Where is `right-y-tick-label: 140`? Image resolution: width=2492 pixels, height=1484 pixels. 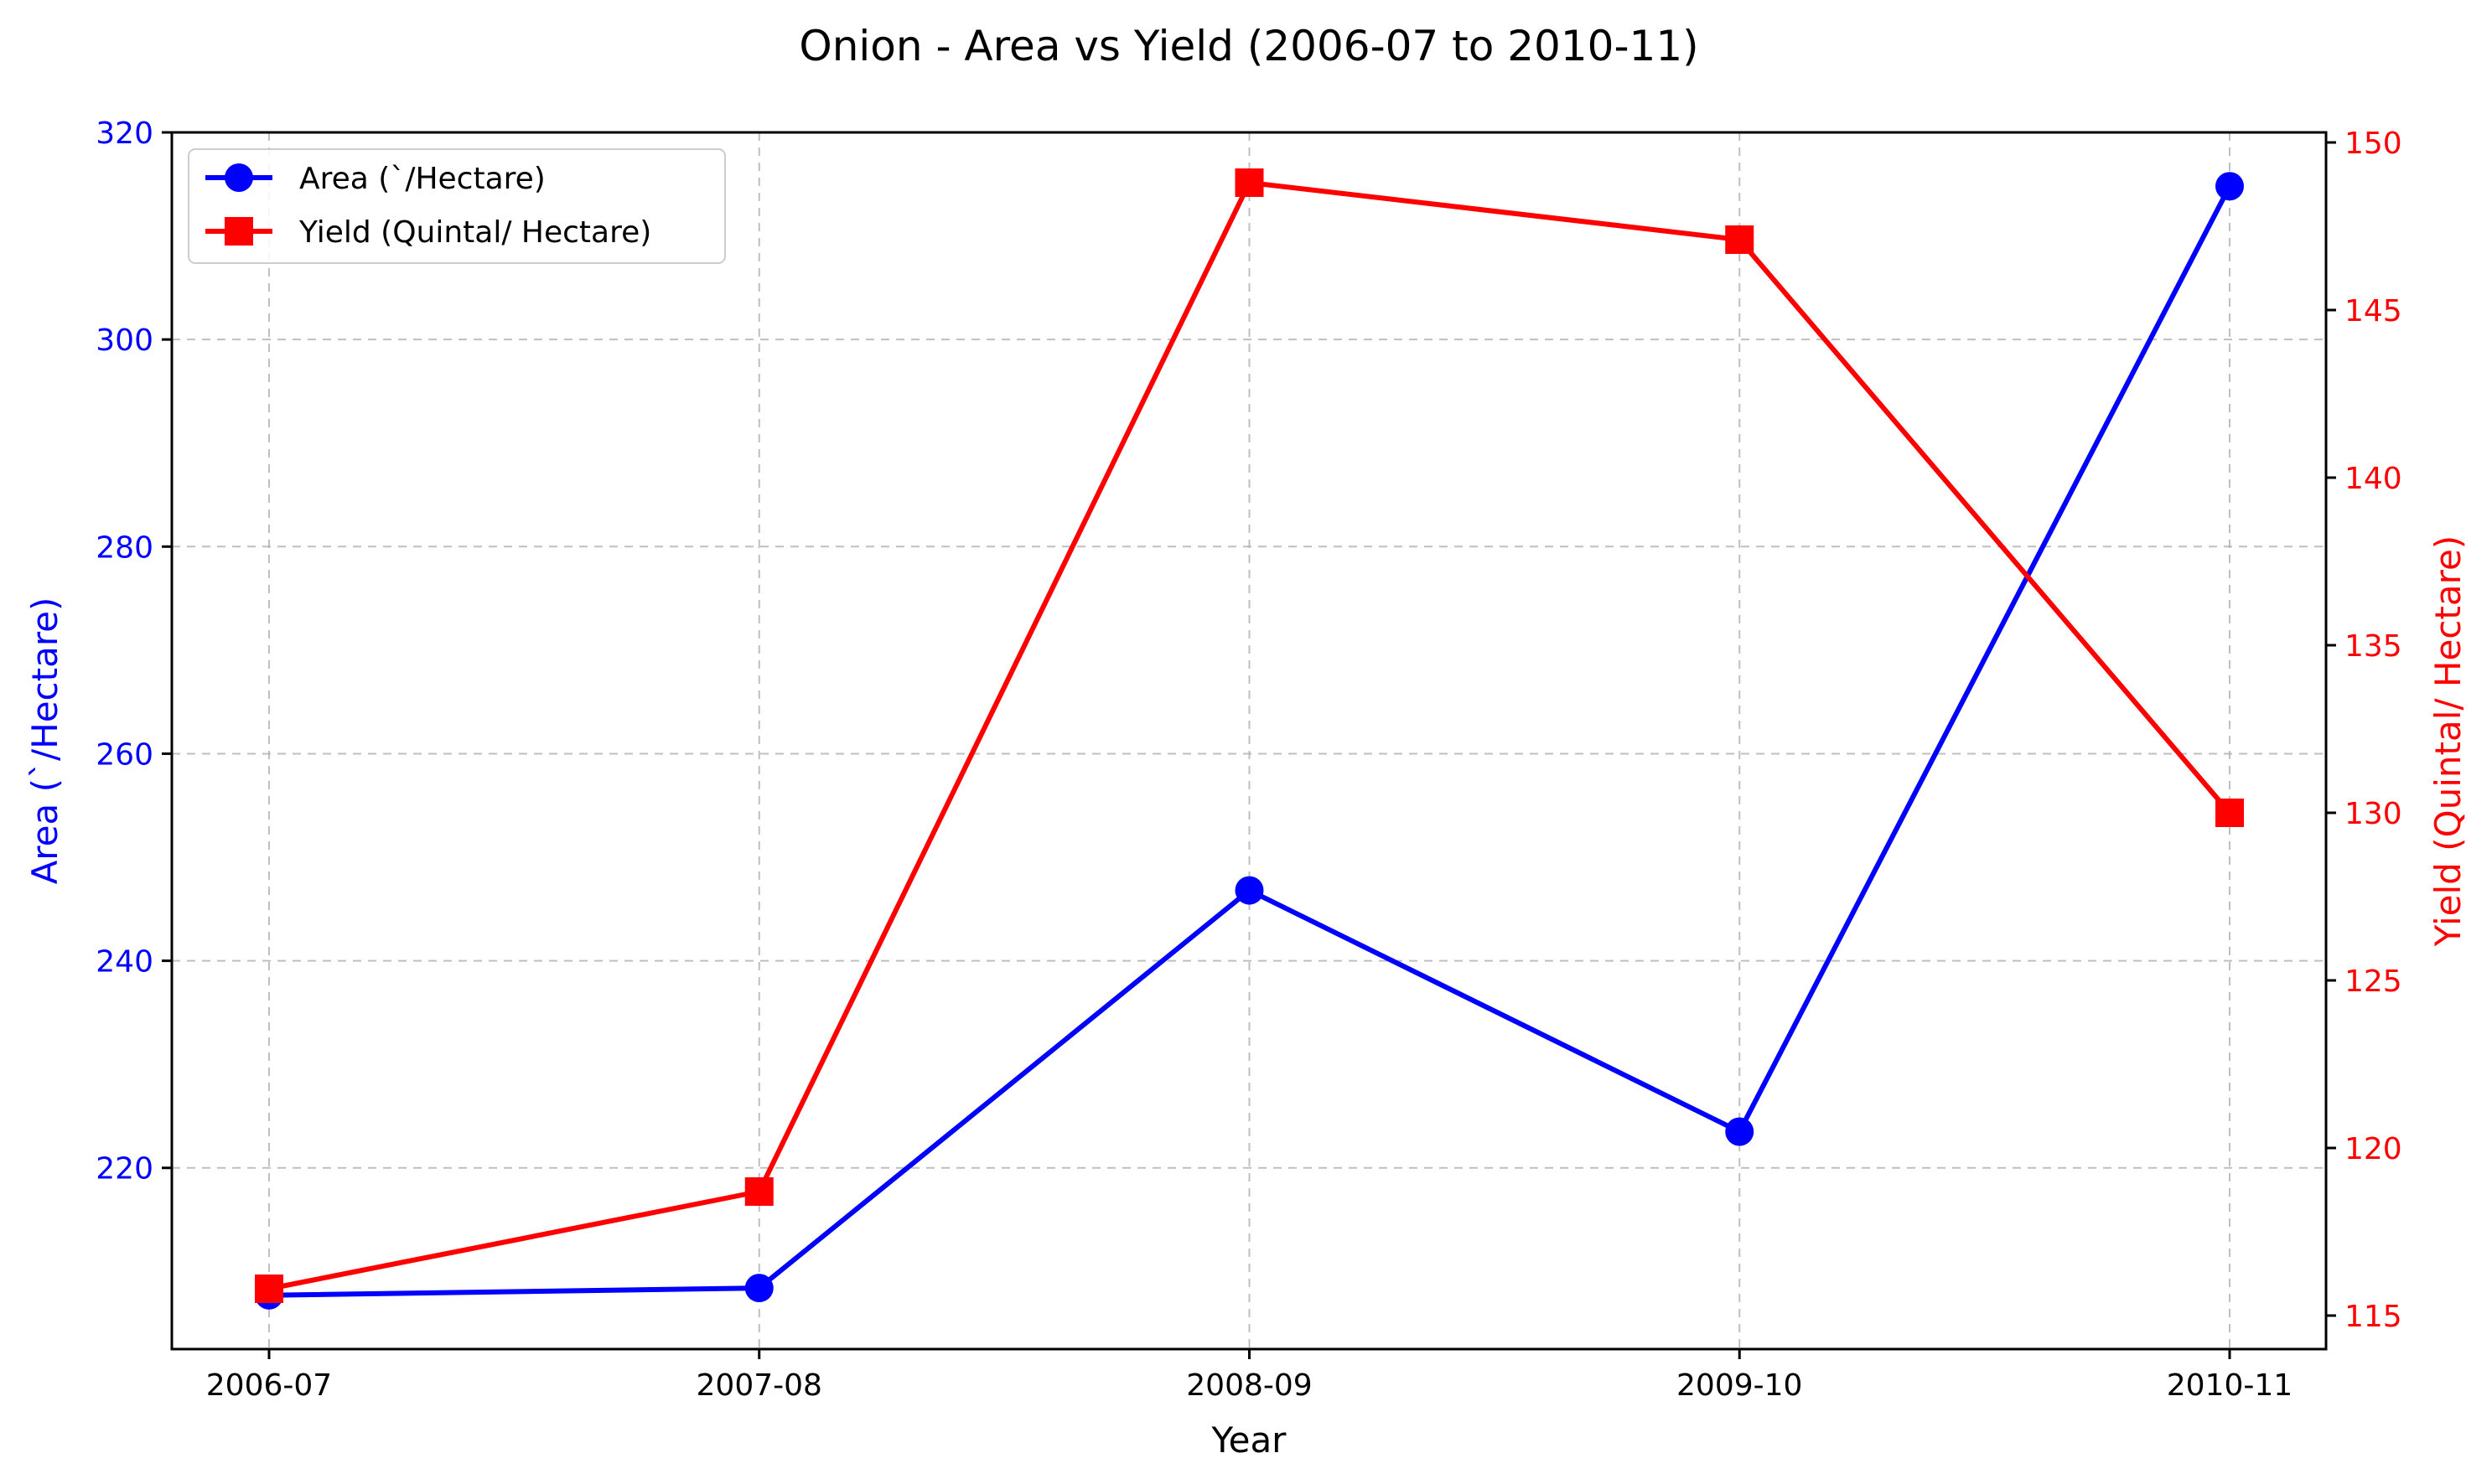 right-y-tick-label: 140 is located at coordinates (2373, 479).